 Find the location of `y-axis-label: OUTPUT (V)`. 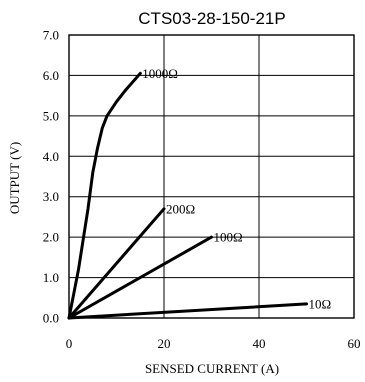

y-axis-label: OUTPUT (V) is located at coordinates (14, 178).